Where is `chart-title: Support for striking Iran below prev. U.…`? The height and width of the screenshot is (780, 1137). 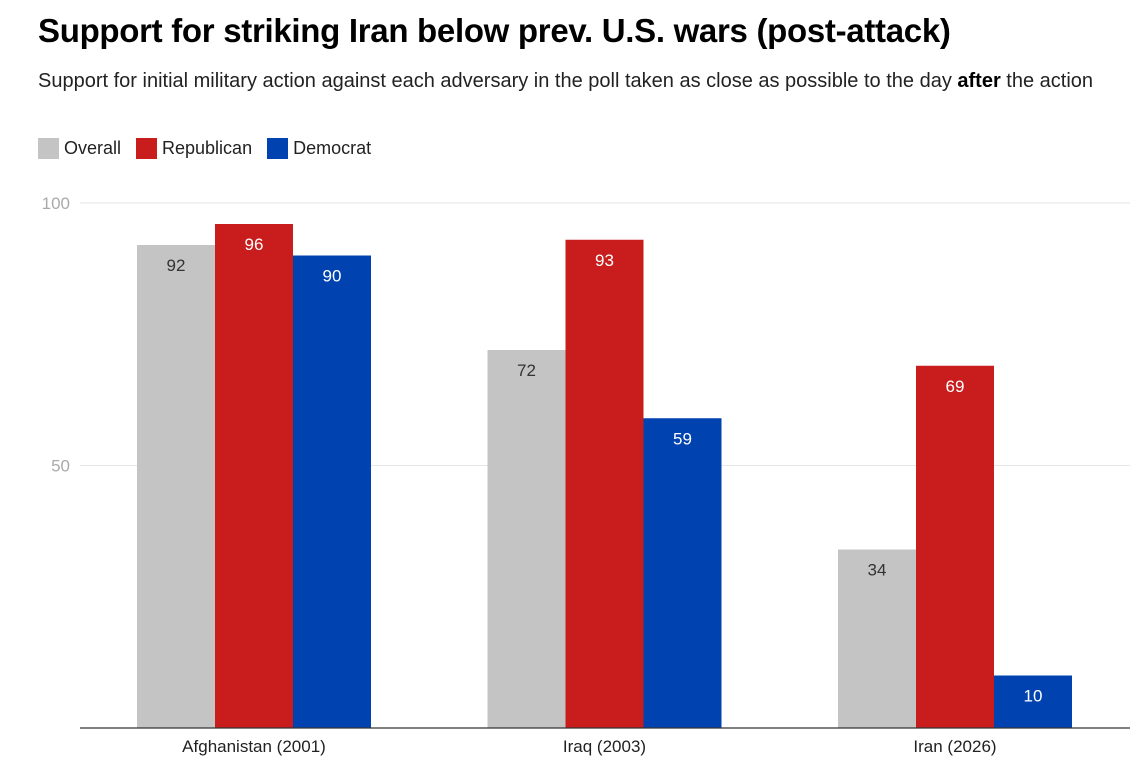
chart-title: Support for striking Iran below prev. U.… is located at coordinates (494, 30).